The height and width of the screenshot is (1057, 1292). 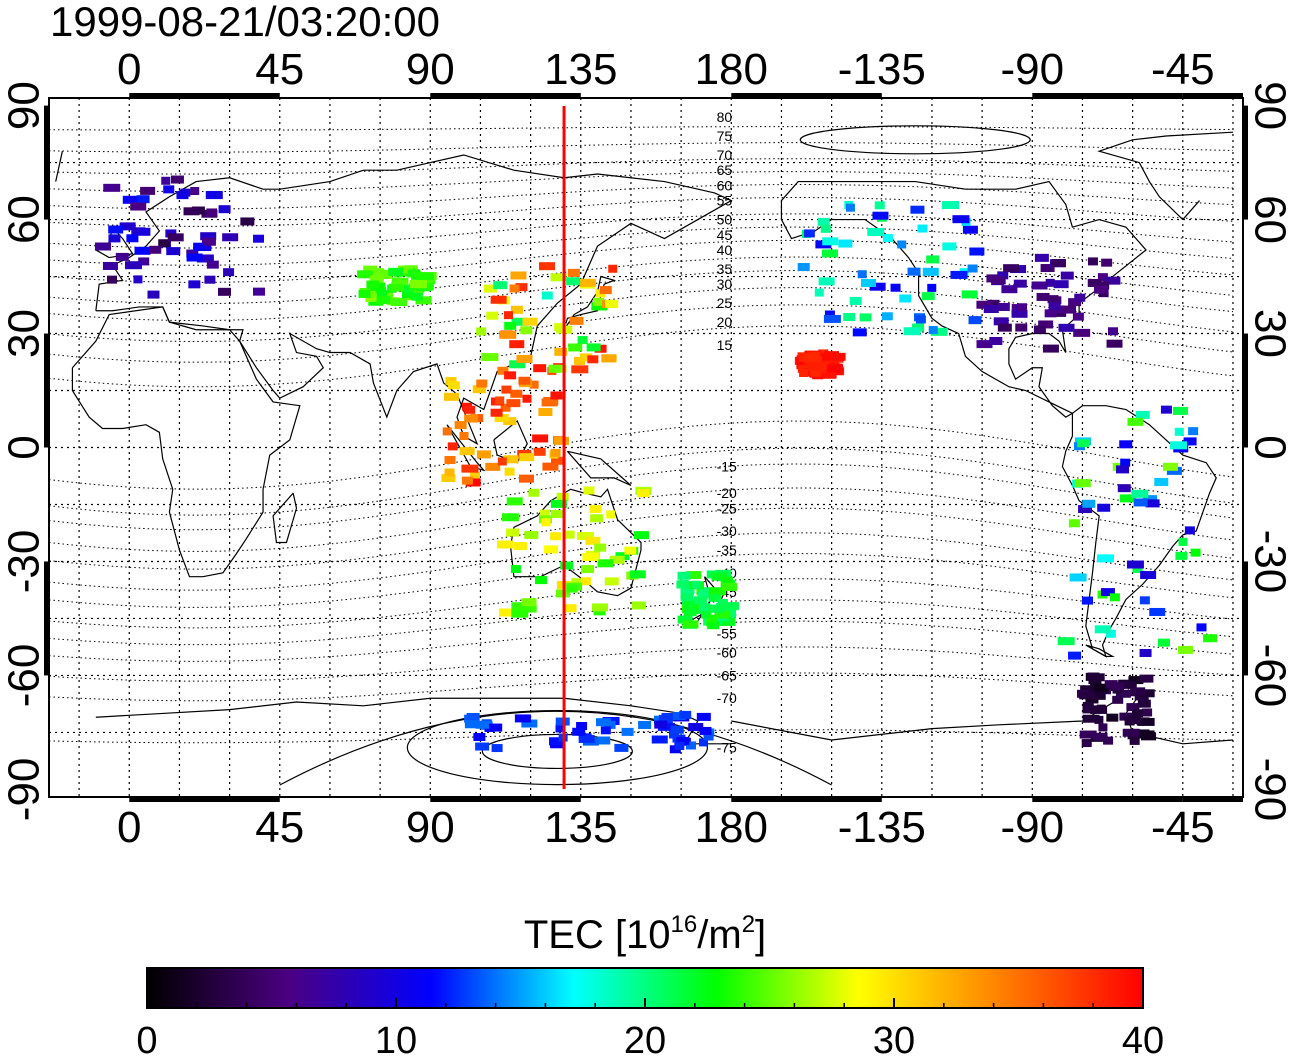 I want to click on mag-contour, so click(x=640, y=128).